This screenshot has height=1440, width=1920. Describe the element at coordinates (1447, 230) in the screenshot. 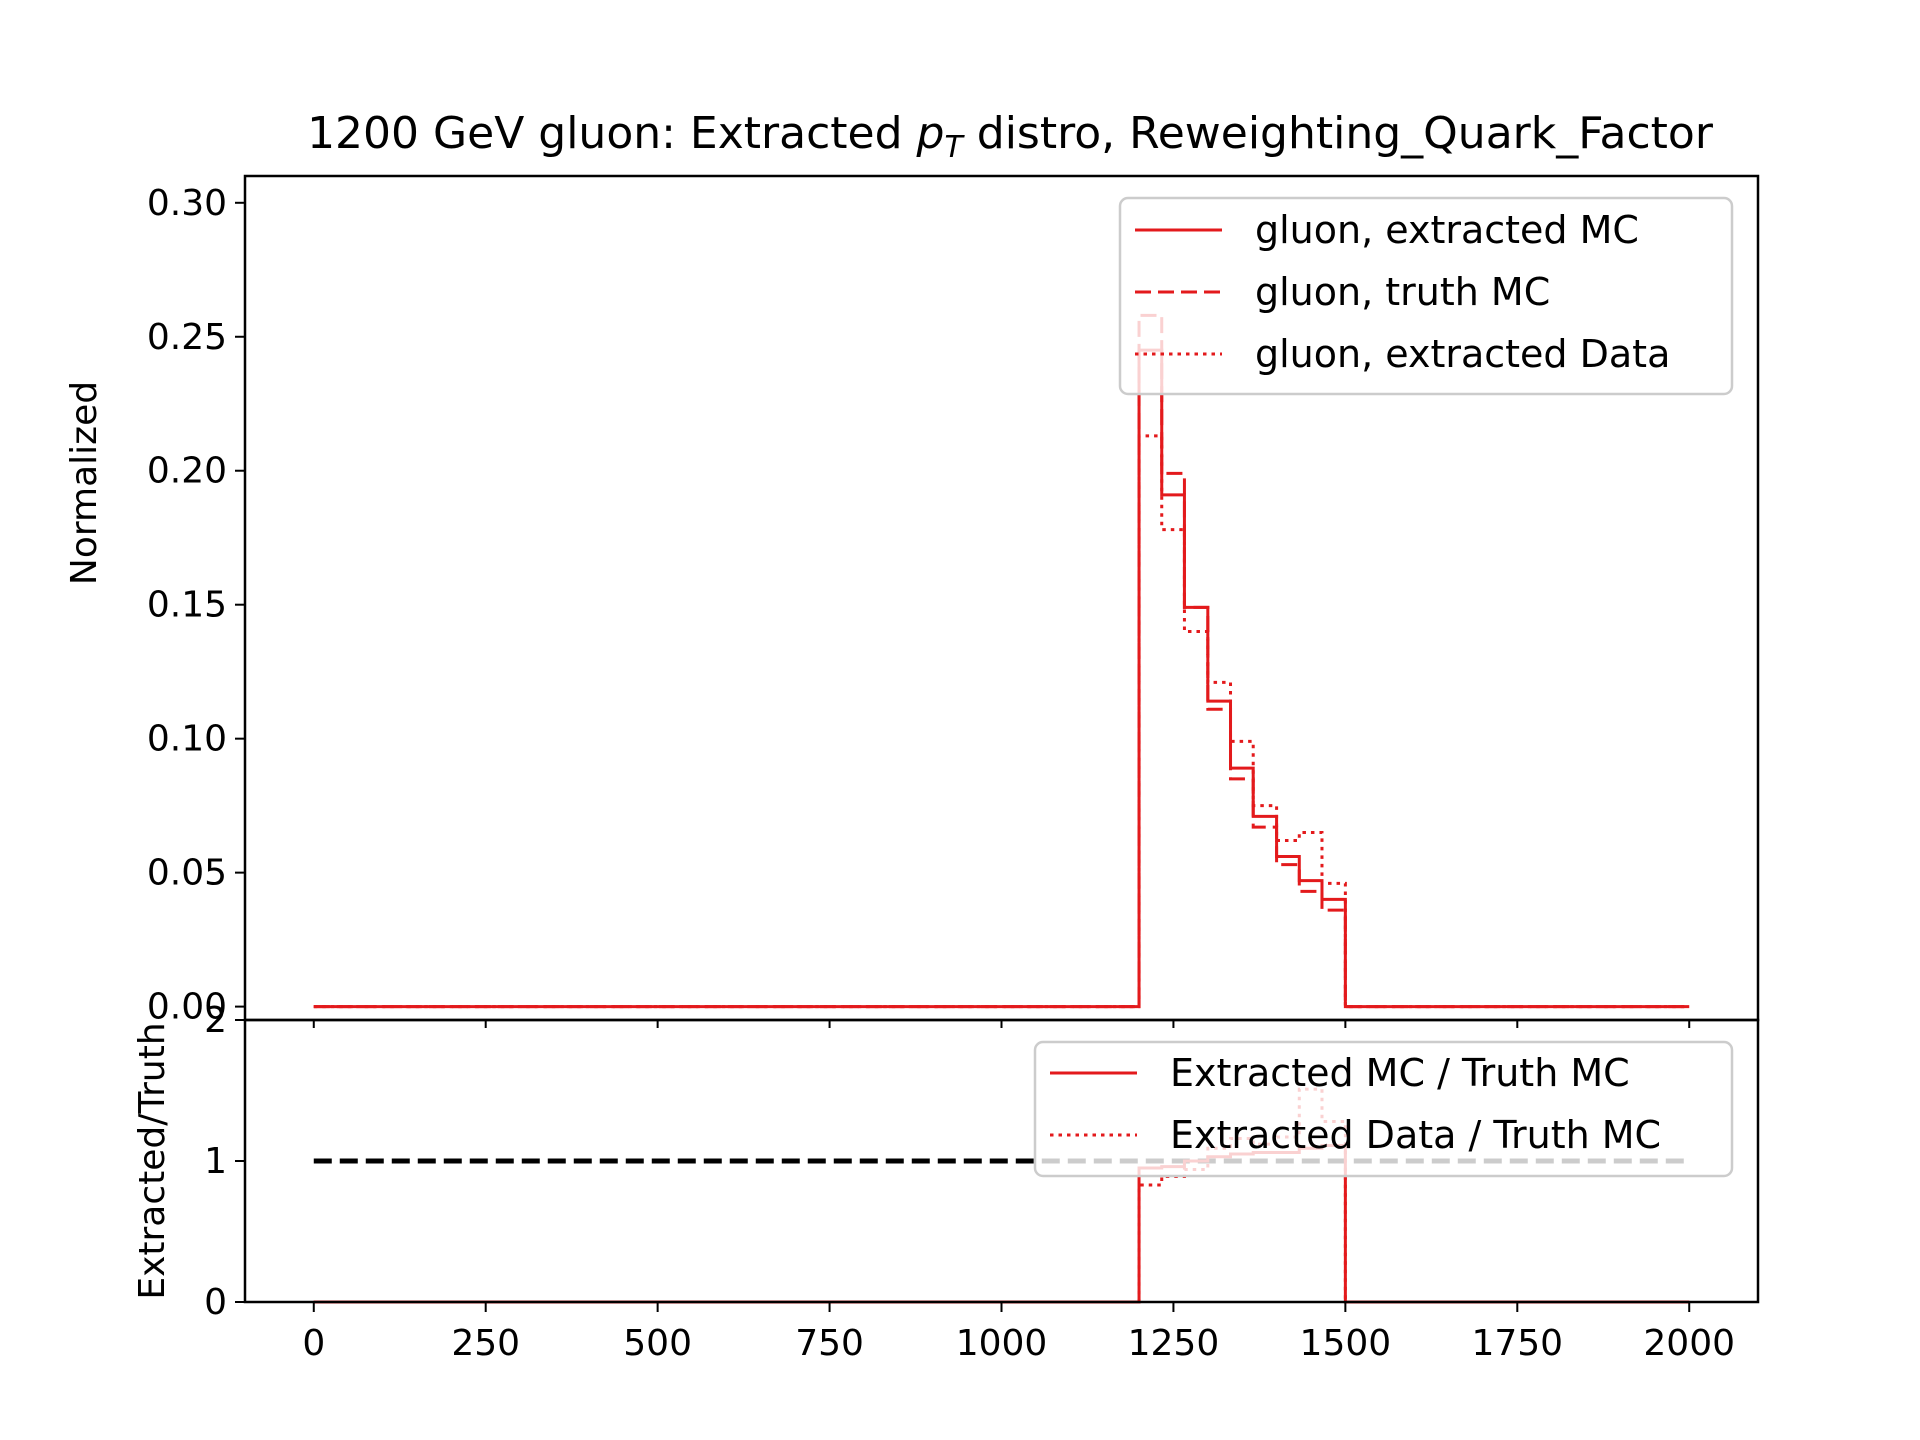

I see `legend-label-1: gluon, extracted MC` at that location.